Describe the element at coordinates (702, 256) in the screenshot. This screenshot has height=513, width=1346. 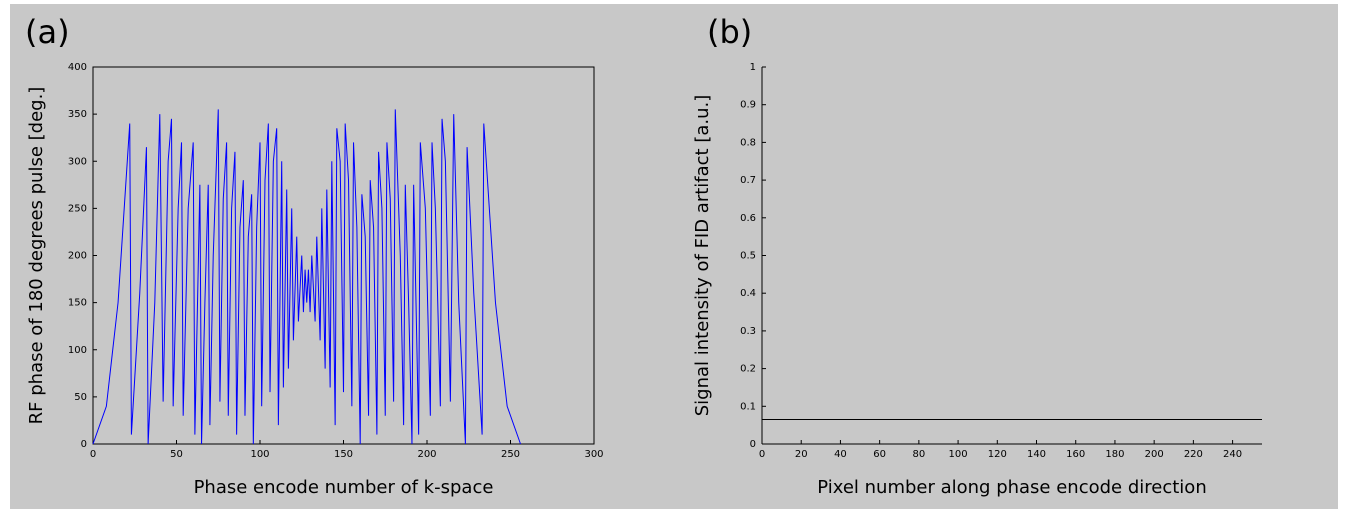
I see `y-axis-label: Signal intensity of FID artifact [a.u.]` at that location.